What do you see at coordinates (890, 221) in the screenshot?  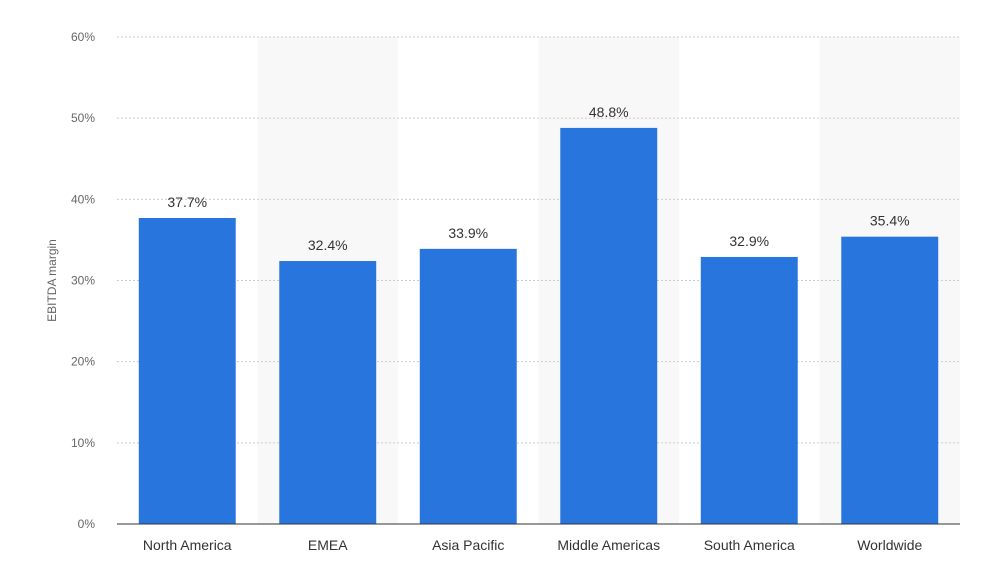 I see `data-label: 35.4%` at bounding box center [890, 221].